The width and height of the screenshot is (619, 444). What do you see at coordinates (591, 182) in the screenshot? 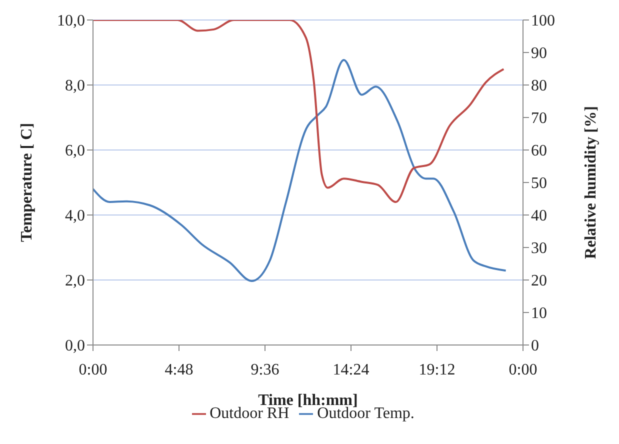
I see `y2-axis-title: Relative humidity [%]` at bounding box center [591, 182].